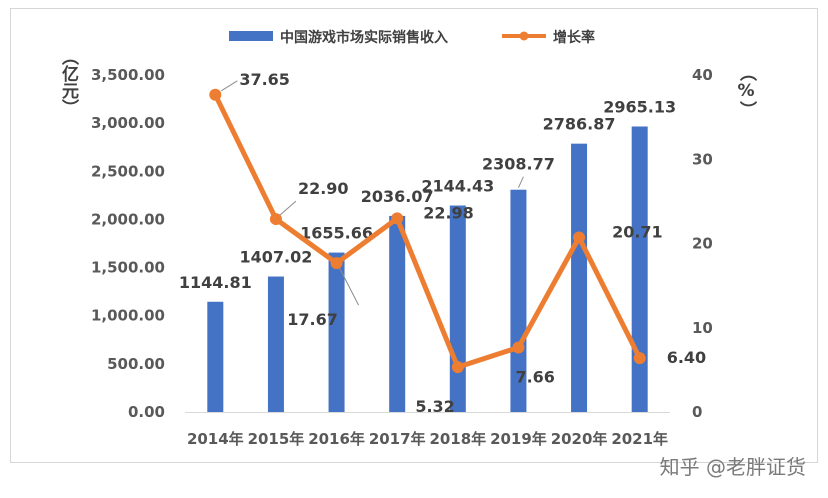 This screenshot has width=828, height=498. What do you see at coordinates (686, 357) in the screenshot?
I see `line-data-label: 6.40` at bounding box center [686, 357].